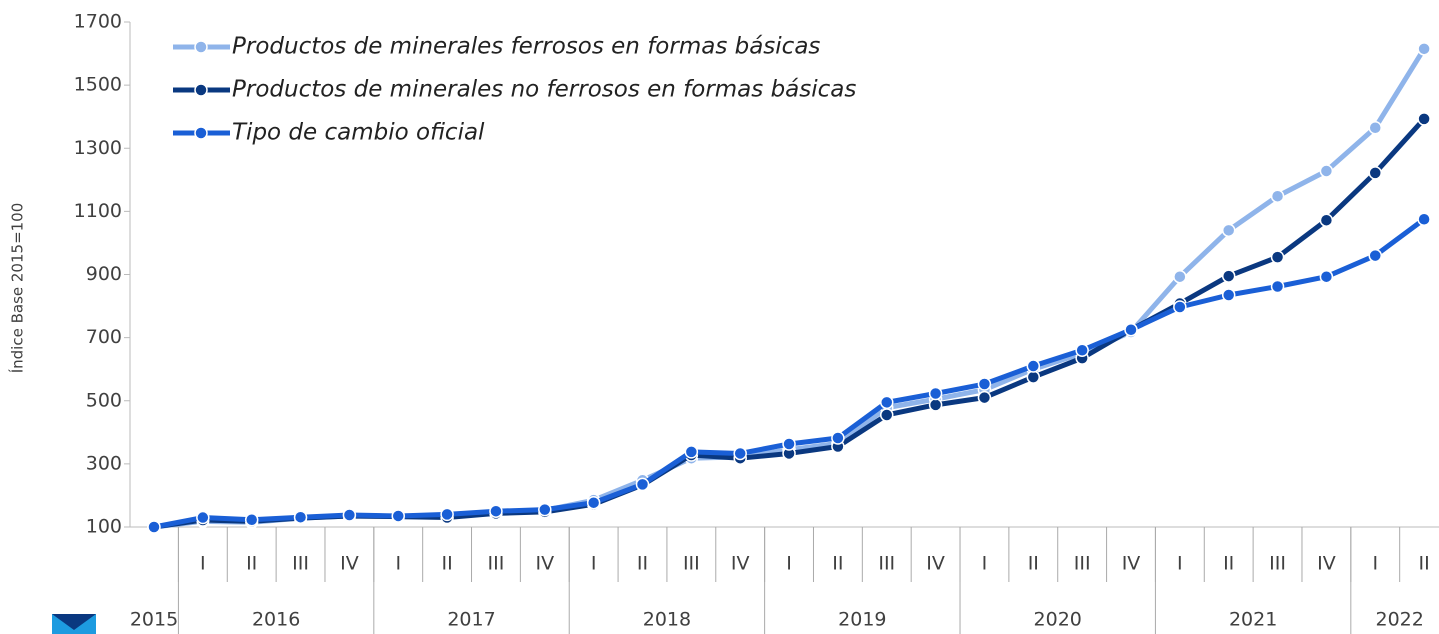 The width and height of the screenshot is (1439, 634). What do you see at coordinates (358, 133) in the screenshot?
I see `legend-label: Tipo de cambio oficial` at bounding box center [358, 133].